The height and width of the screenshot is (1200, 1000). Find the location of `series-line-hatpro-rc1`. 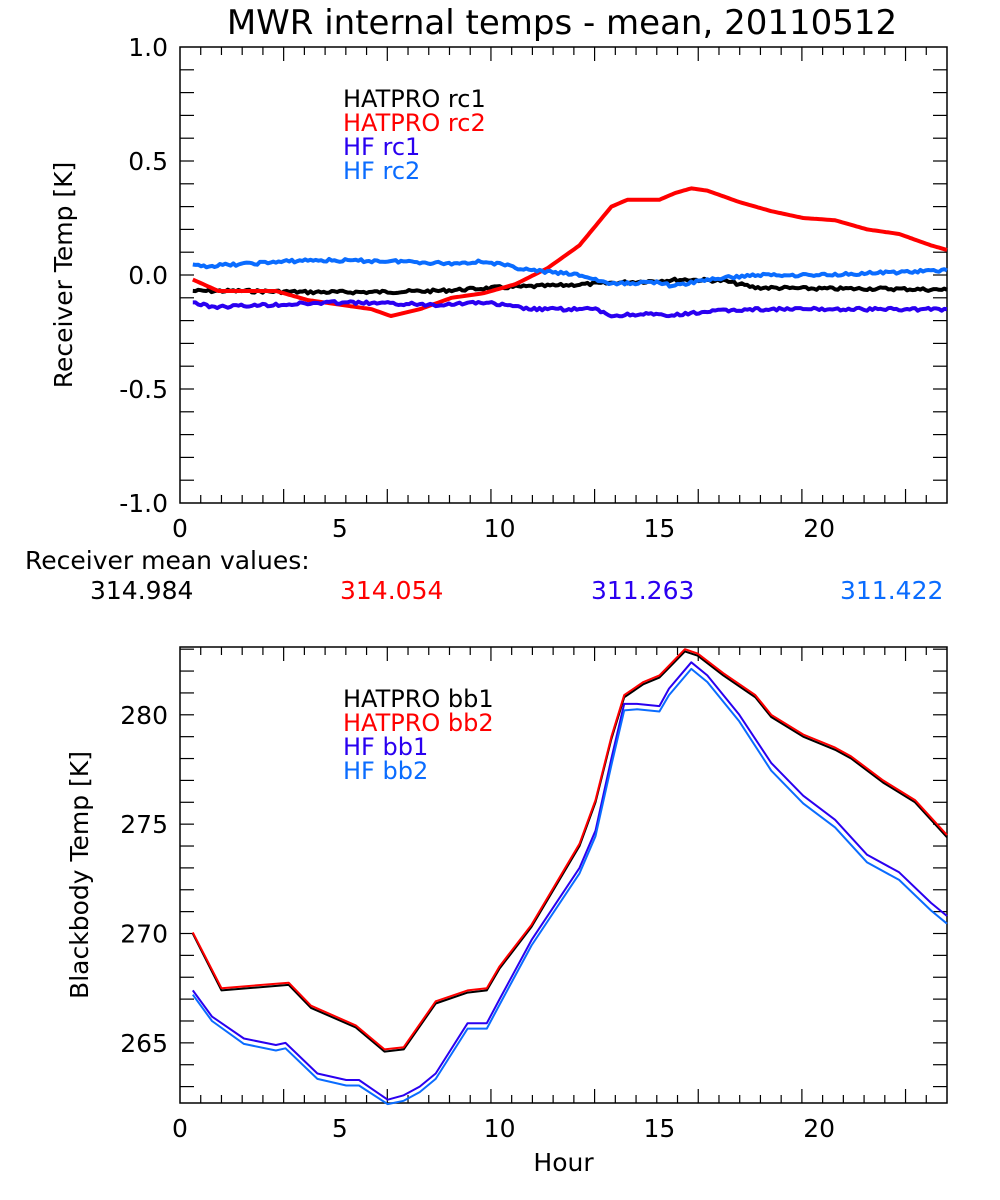

series-line-hatpro-rc1 is located at coordinates (570, 286).